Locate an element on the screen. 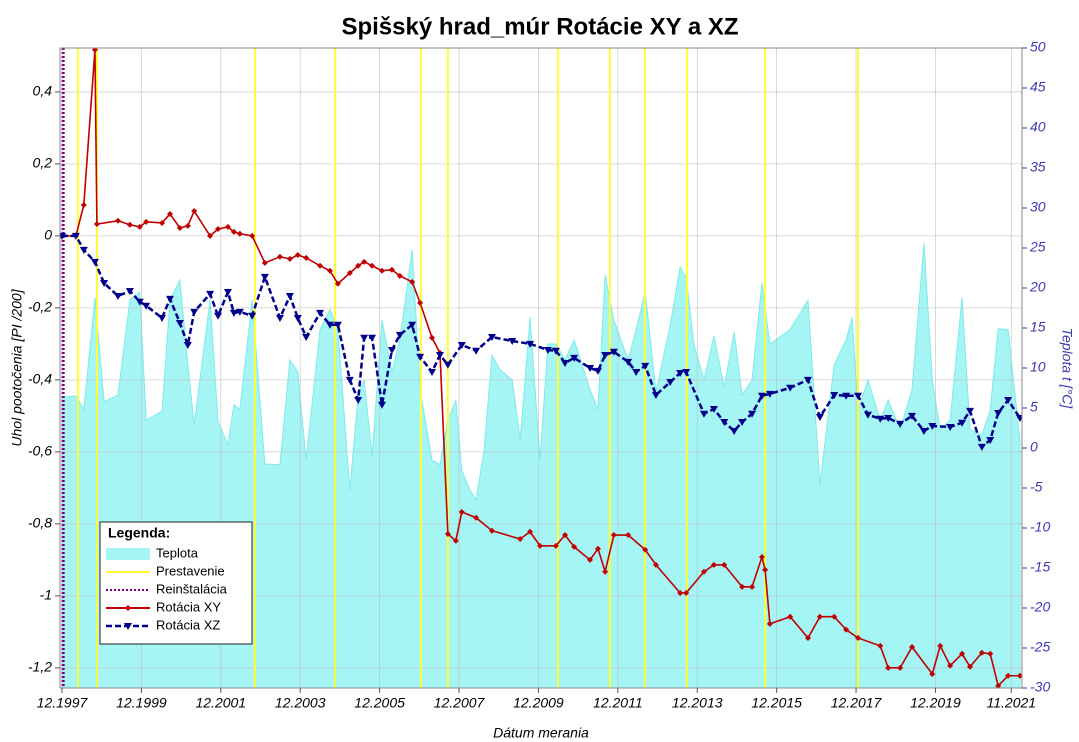  y2-tick-label: -10 is located at coordinates (1040, 527).